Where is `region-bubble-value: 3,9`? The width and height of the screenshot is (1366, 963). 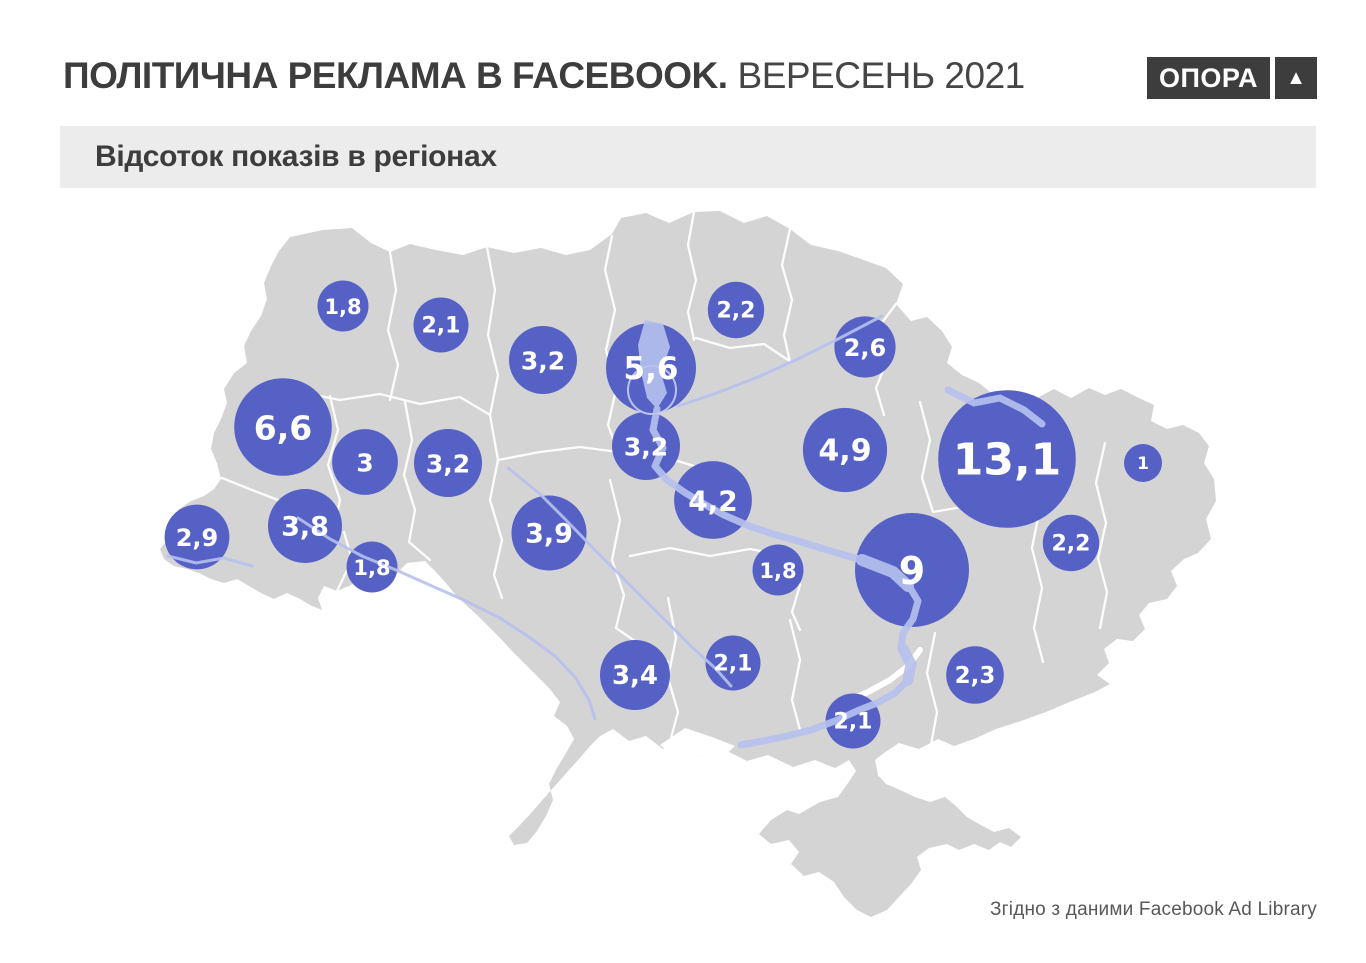 region-bubble-value: 3,9 is located at coordinates (549, 534).